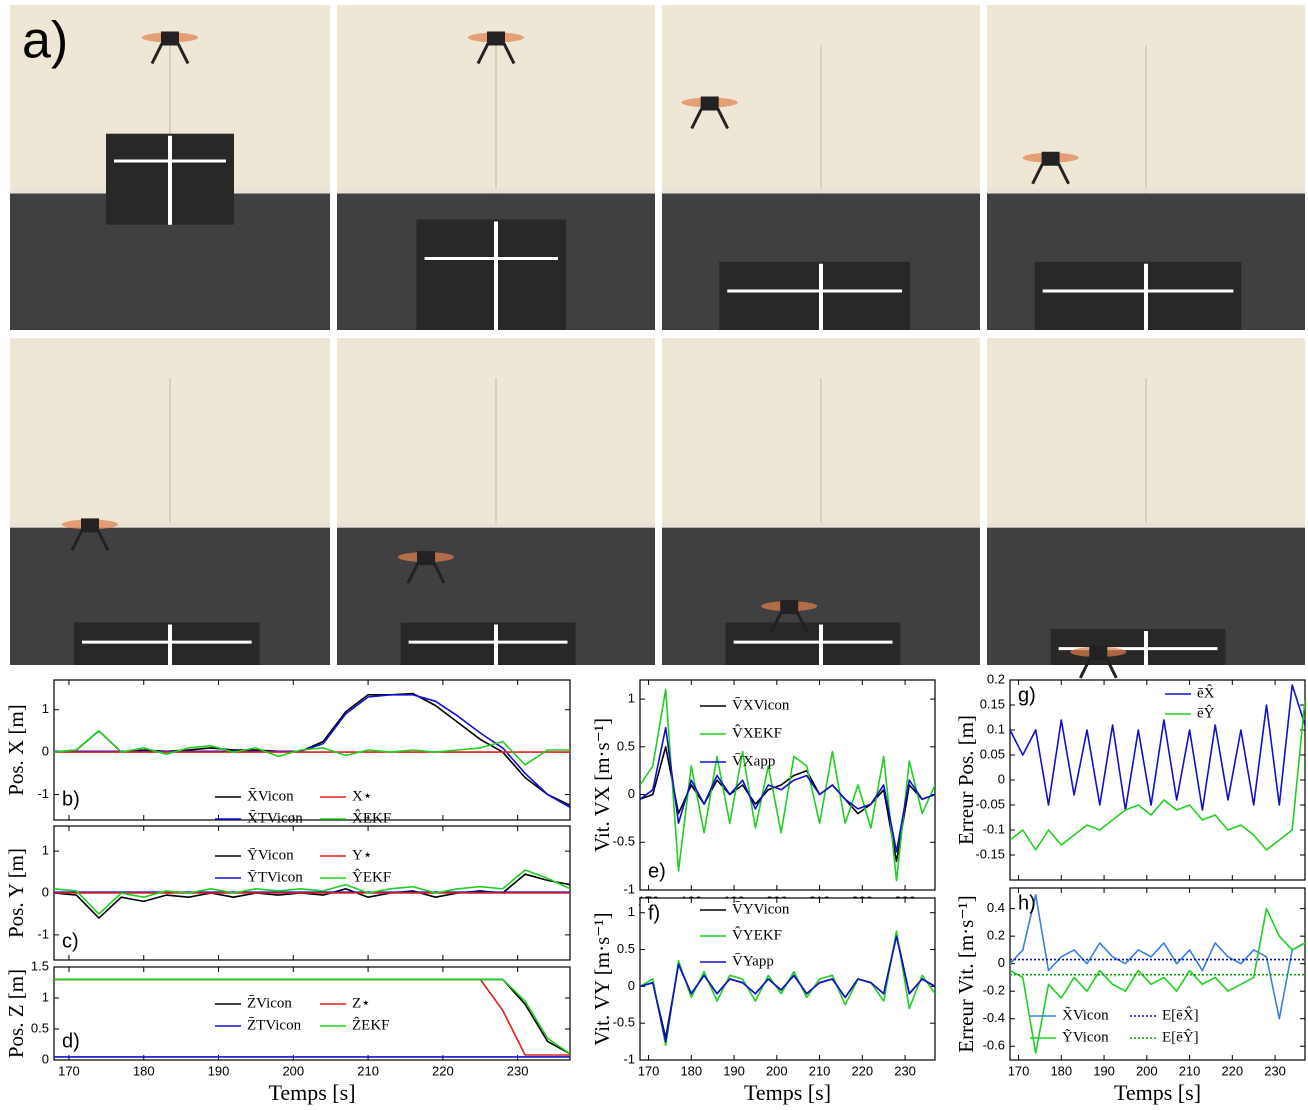  Describe the element at coordinates (990, 853) in the screenshot. I see `y-tick-label: -0.15` at that location.